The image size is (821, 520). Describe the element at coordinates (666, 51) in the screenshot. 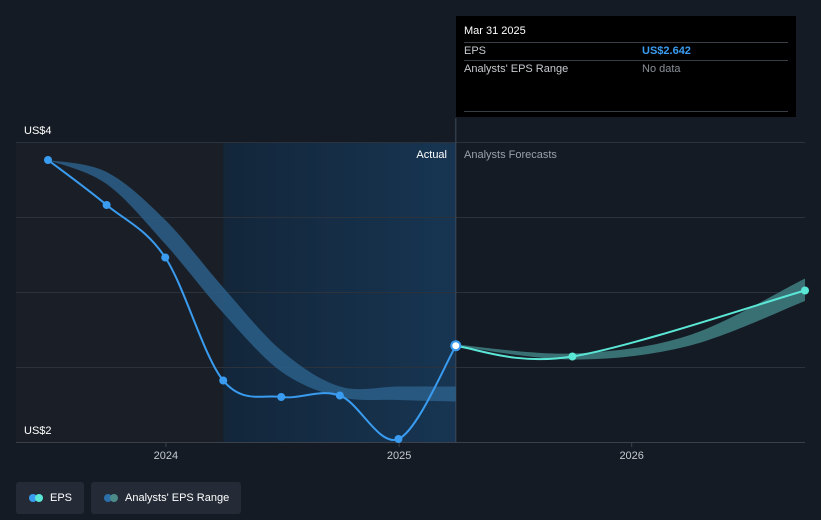

I see `tooltip-eps-value: US$2.642` at that location.